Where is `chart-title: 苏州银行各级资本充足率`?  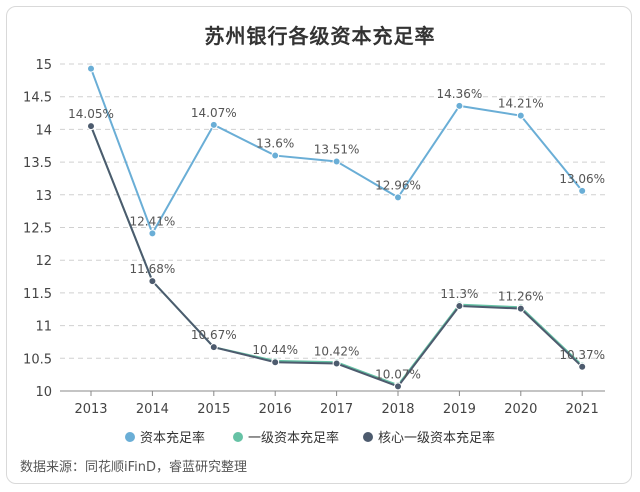
chart-title: 苏州银行各级资本充足率 is located at coordinates (320, 36).